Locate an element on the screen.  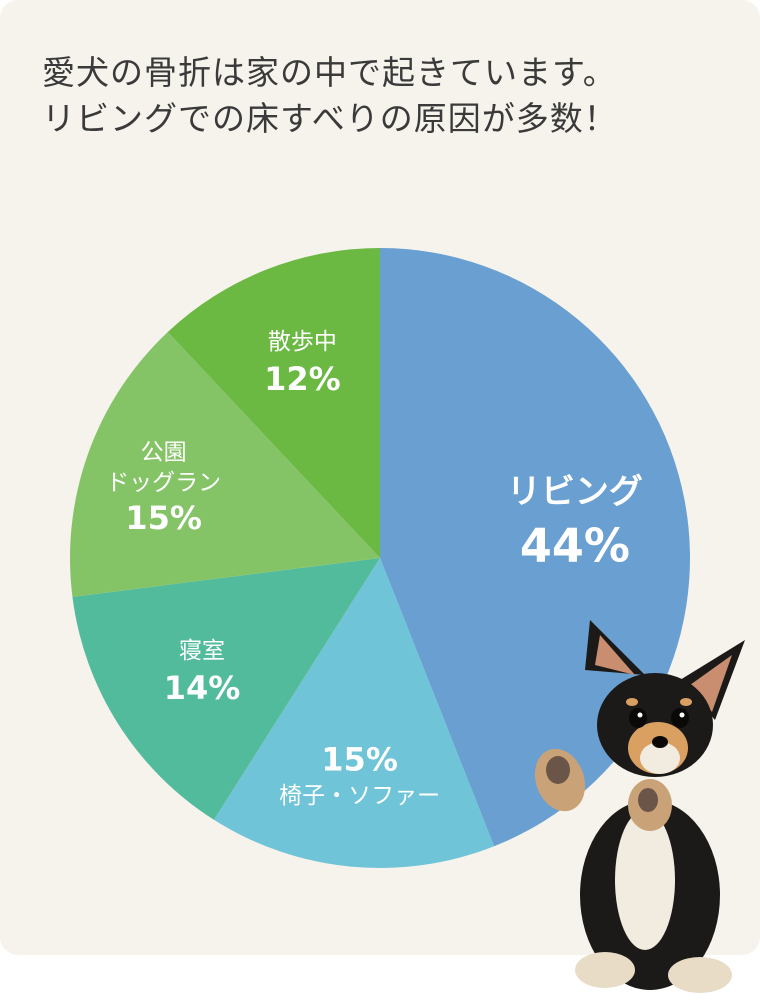
chart-title: 愛犬の骨折は家の中で起きています。 リビングでの床すべりの原因が多数！ is located at coordinates (387, 96).